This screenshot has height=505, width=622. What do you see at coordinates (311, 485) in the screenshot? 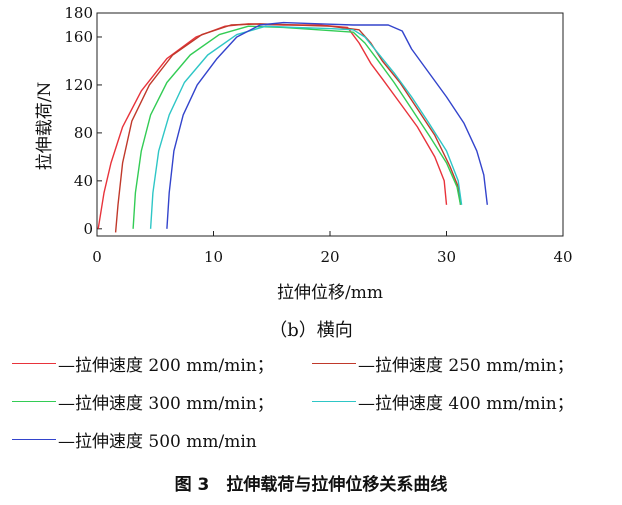
I see `figure-caption: 图 3 拉伸载荷与拉伸位移关系曲线` at bounding box center [311, 485].